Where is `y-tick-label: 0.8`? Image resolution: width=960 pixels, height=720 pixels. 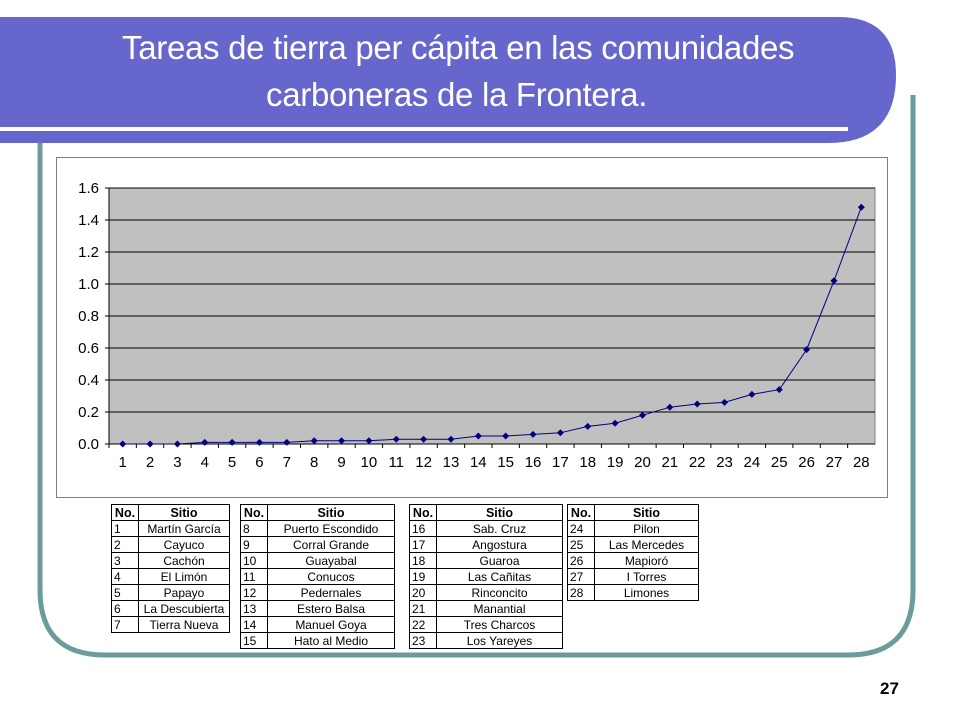
y-tick-label: 0.8 is located at coordinates (88, 316).